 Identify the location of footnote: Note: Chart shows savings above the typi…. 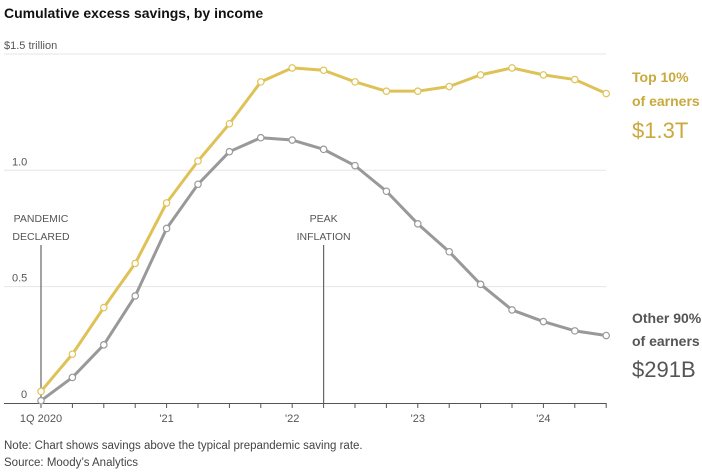
(183, 446).